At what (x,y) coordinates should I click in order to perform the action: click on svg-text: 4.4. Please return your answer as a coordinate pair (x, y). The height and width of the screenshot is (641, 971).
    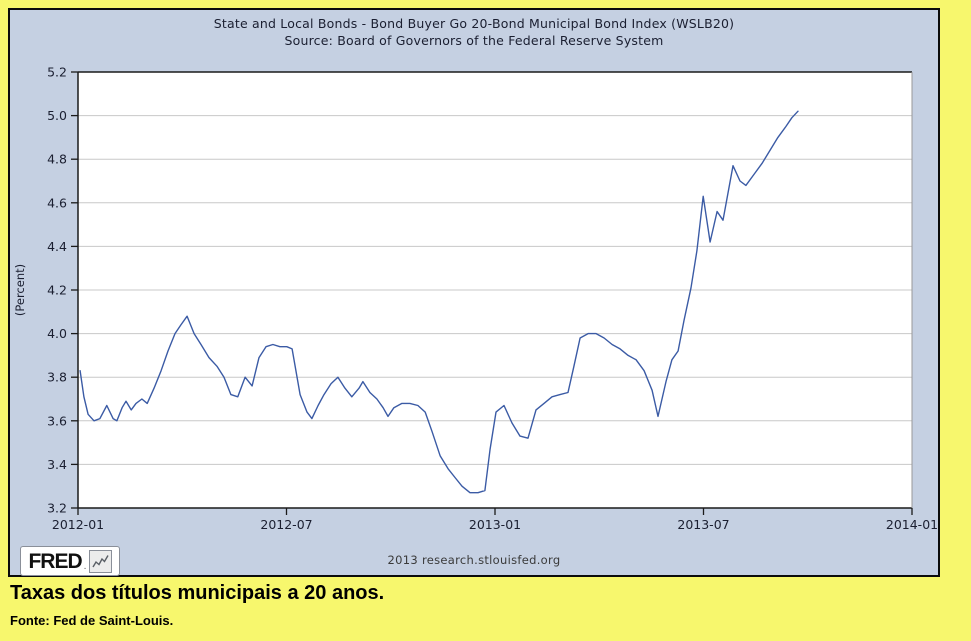
    Looking at the image, I should click on (57, 246).